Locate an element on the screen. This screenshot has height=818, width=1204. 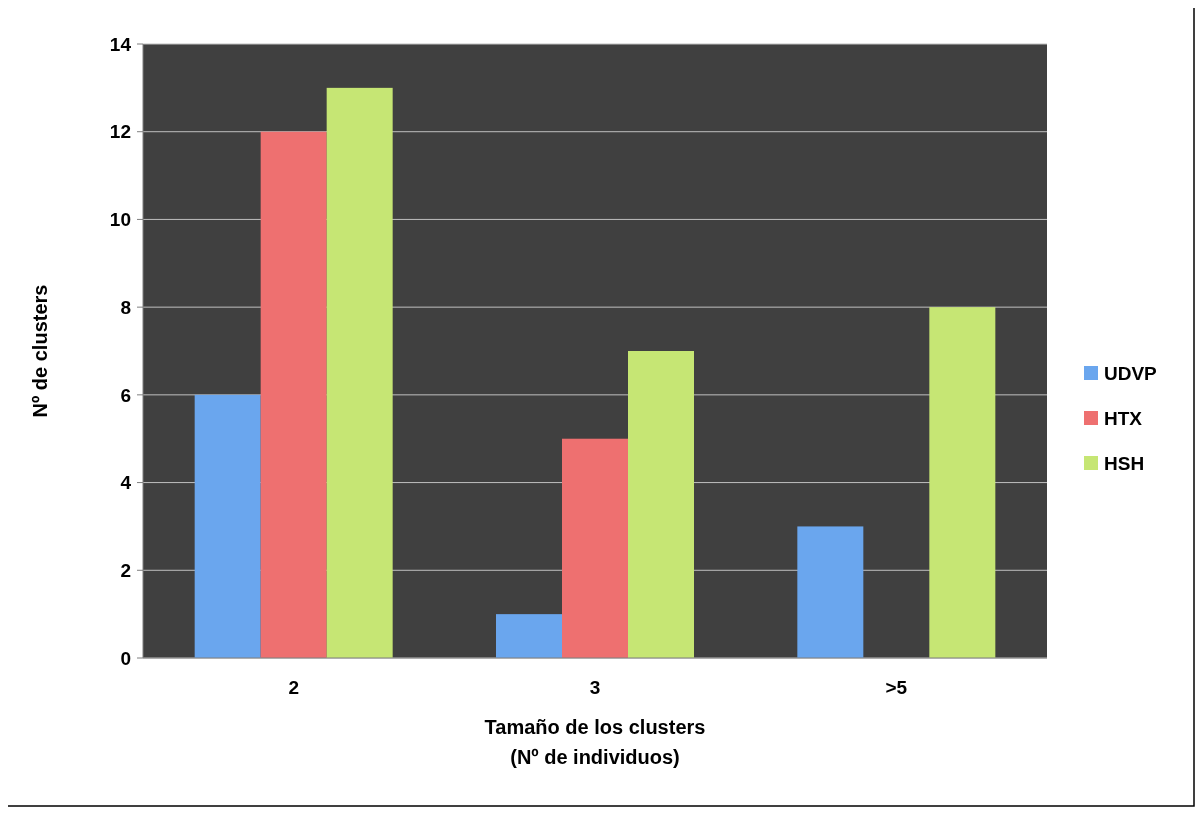
x-tick-label: >5 is located at coordinates (896, 687).